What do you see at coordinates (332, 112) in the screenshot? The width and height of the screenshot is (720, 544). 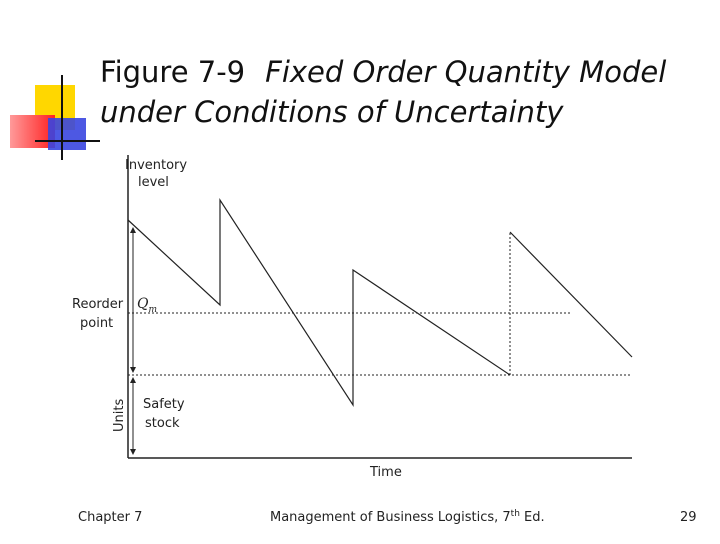 I see `title-line2: under Conditions of Uncertainty` at bounding box center [332, 112].